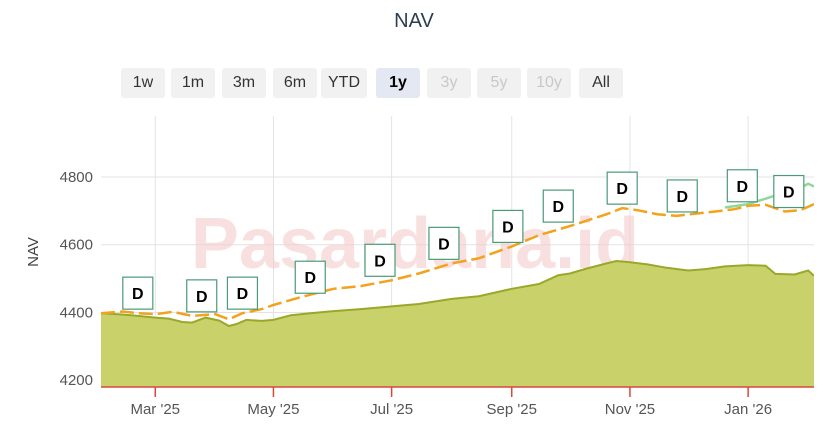  I want to click on range-button-1y: 1y, so click(398, 83).